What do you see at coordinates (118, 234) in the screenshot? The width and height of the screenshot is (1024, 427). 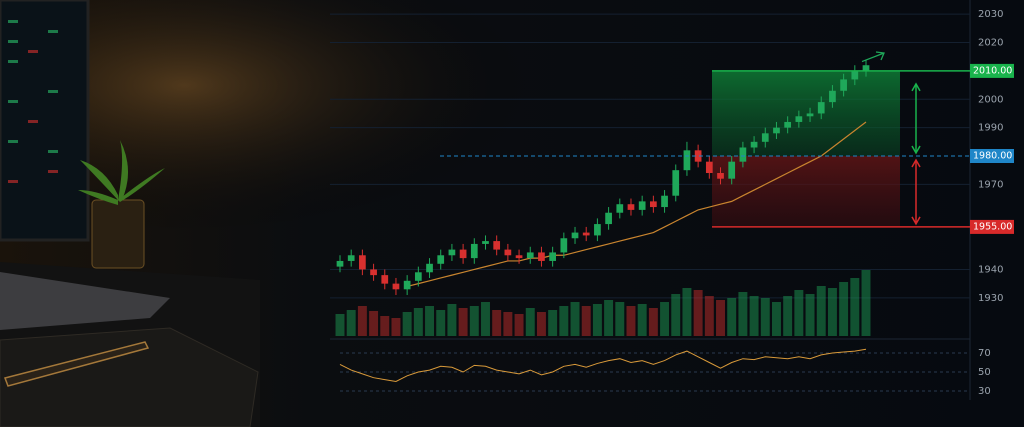 I see `plant-pot` at bounding box center [118, 234].